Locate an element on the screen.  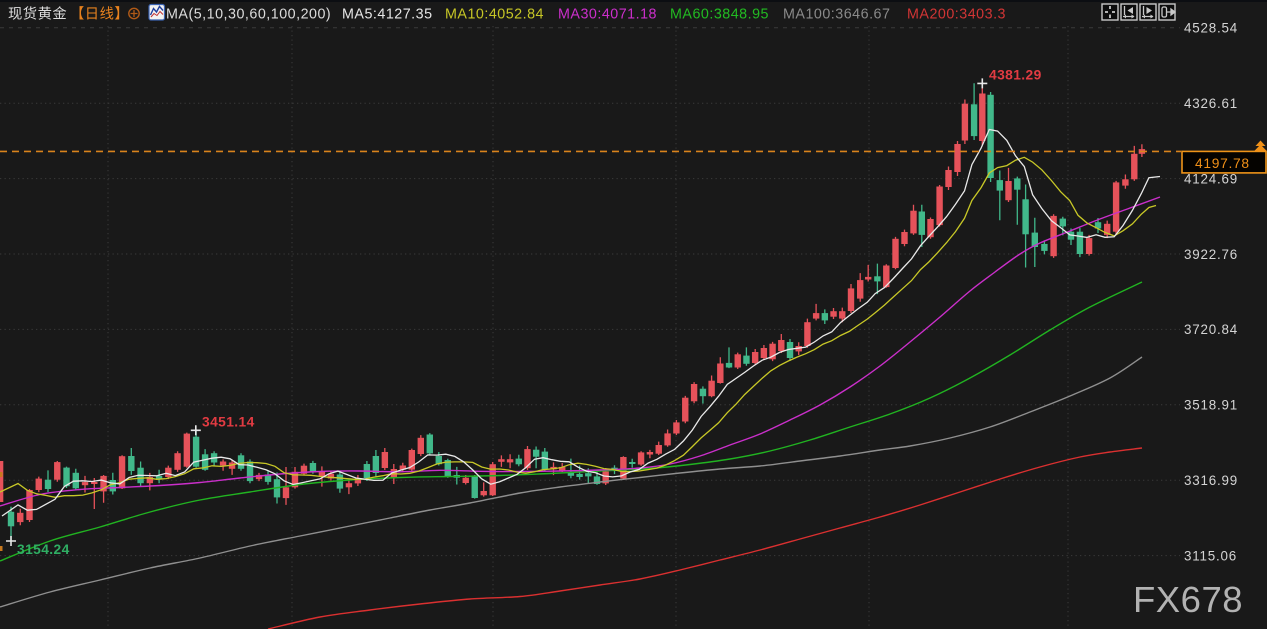
svg-text: 4197.78 is located at coordinates (1222, 163).